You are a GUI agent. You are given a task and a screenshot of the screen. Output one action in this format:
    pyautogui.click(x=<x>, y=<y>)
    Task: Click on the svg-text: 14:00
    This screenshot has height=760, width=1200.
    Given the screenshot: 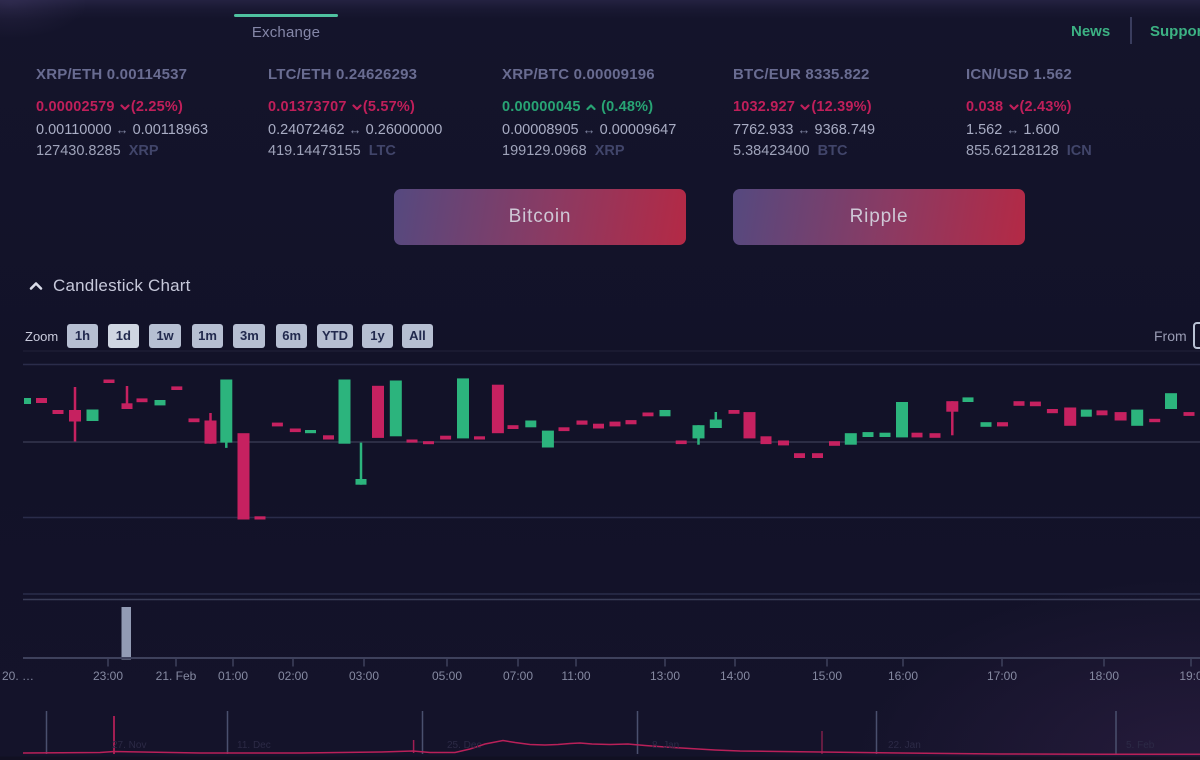 What is the action you would take?
    pyautogui.click(x=735, y=676)
    